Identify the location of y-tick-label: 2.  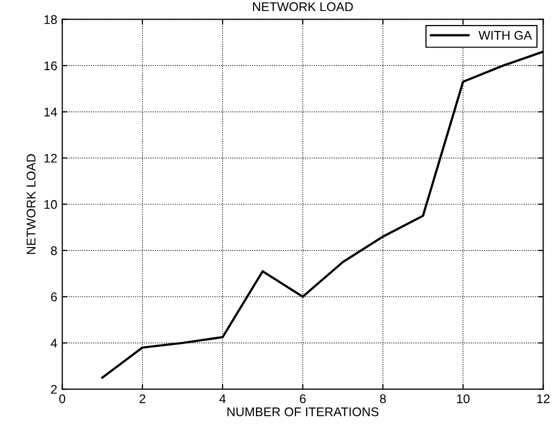
(54, 389).